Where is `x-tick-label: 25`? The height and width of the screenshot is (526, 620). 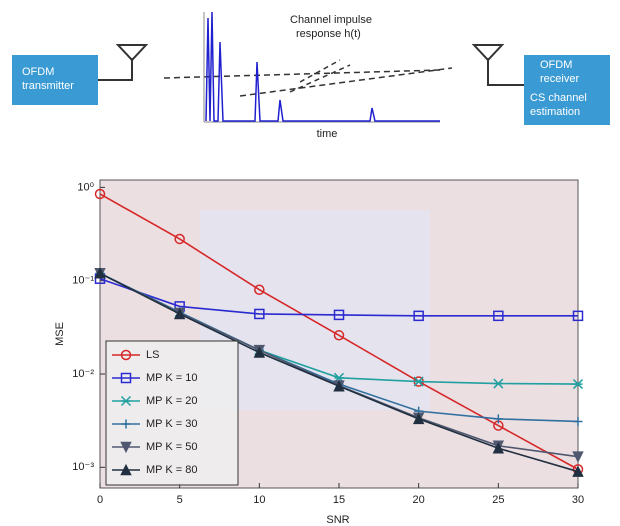 x-tick-label: 25 is located at coordinates (498, 500).